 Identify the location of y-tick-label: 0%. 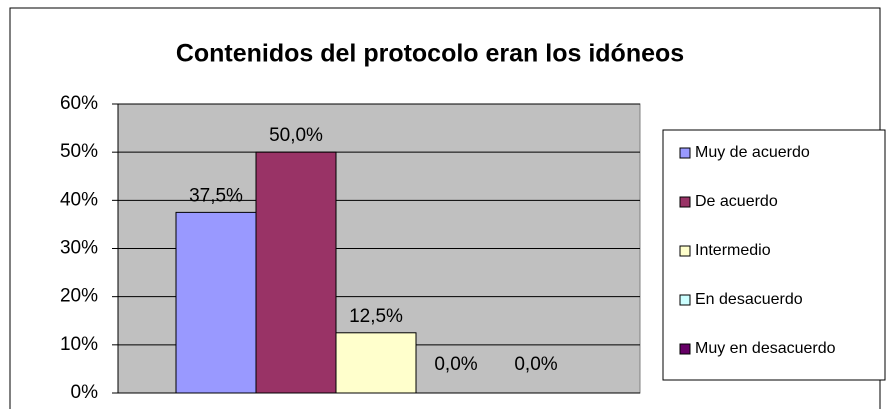
(85, 392).